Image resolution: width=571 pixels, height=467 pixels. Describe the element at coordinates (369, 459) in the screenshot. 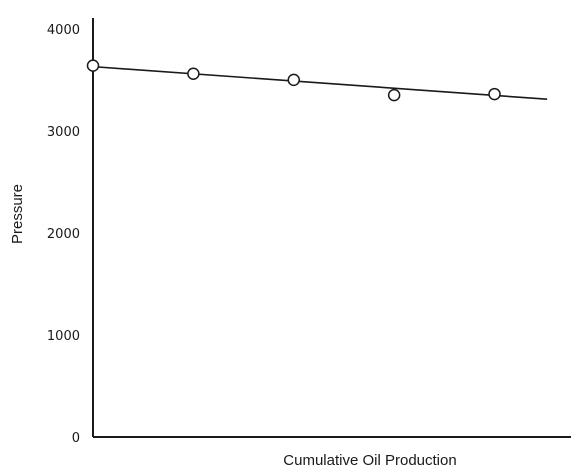

I see `x-axis-title: Cumulative Oil Production` at that location.